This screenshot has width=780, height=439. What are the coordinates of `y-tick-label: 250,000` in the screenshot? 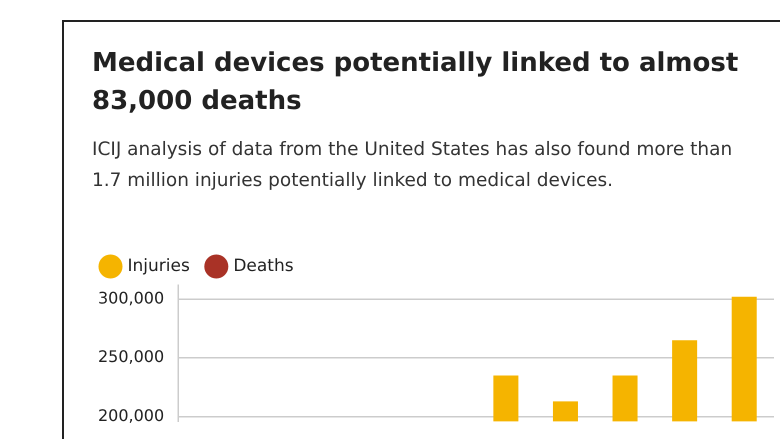 It's located at (131, 356).